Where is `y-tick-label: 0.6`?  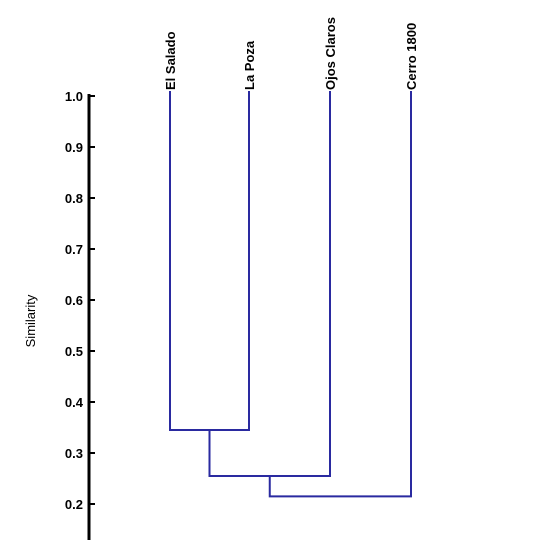
y-tick-label: 0.6 is located at coordinates (74, 300).